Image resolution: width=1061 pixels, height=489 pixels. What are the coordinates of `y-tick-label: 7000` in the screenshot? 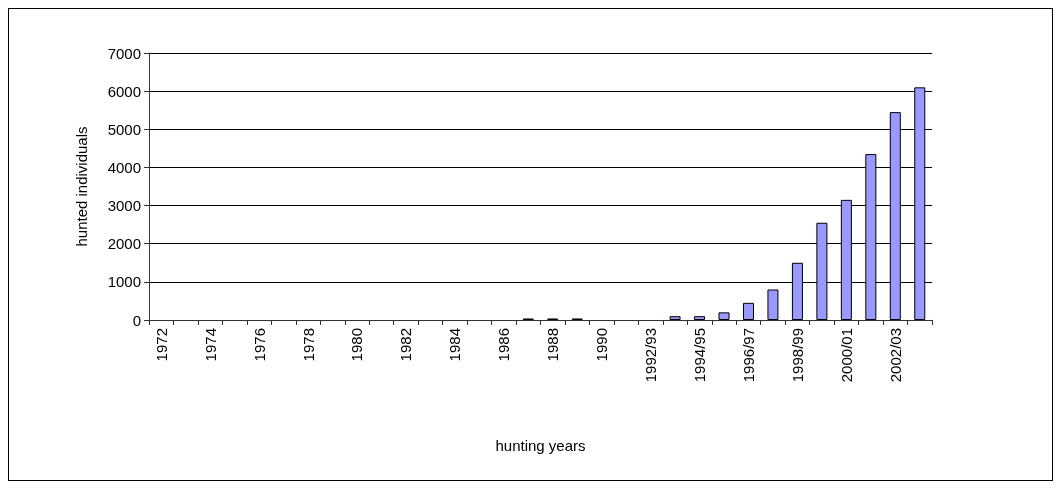 It's located at (124, 53).